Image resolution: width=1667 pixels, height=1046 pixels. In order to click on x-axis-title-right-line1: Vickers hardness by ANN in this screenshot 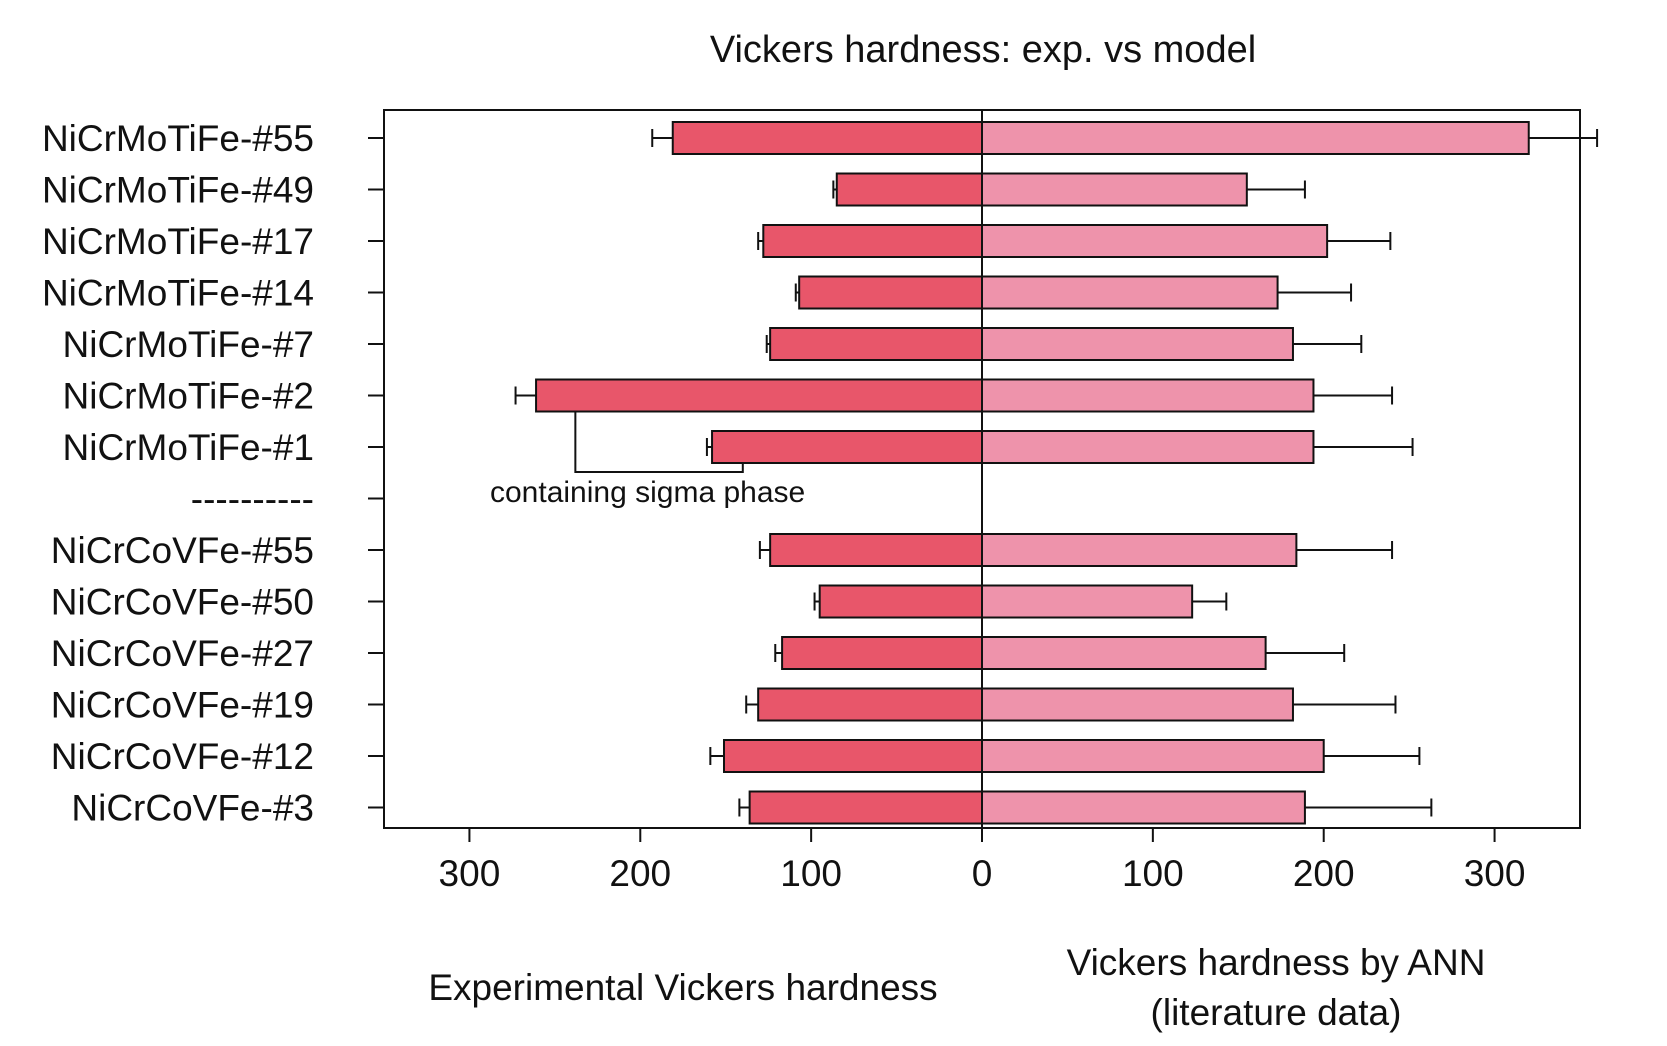, I will do `click(1276, 962)`.